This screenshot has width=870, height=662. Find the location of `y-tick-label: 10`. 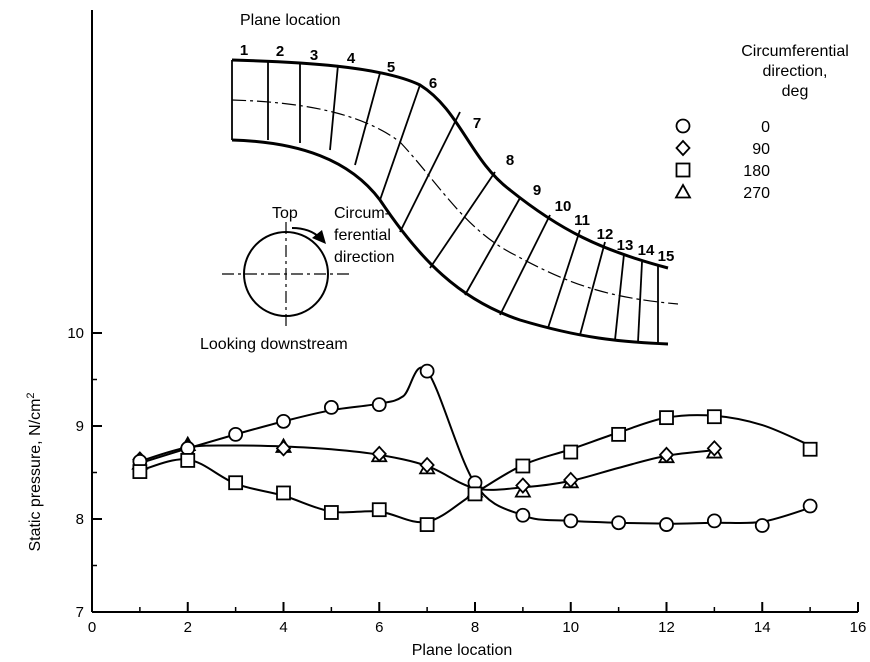

y-tick-label: 10 is located at coordinates (75, 333).